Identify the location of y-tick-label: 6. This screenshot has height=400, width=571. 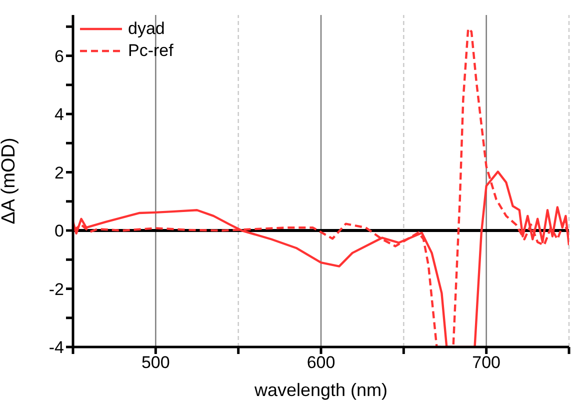
(59, 56).